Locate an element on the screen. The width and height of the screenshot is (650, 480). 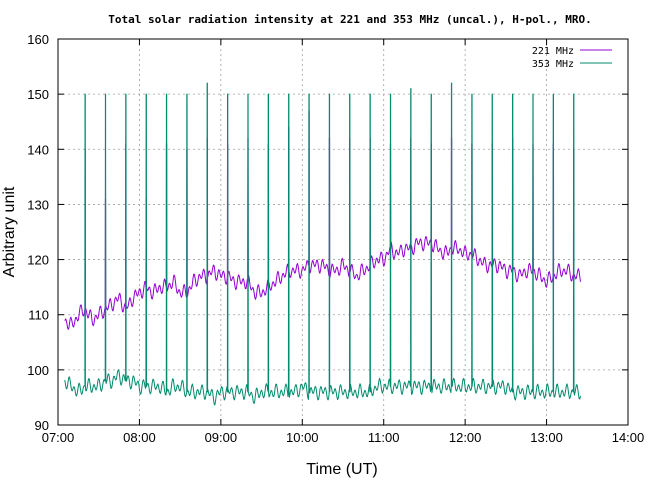
x-tick-label: 07:00 is located at coordinates (58, 437).